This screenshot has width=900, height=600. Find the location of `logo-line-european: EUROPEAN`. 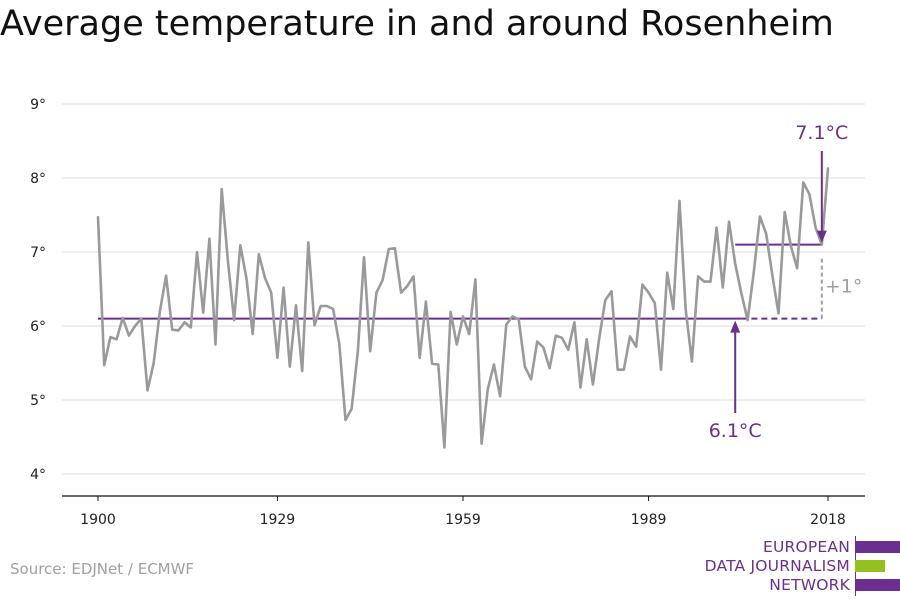

logo-line-european: EUROPEAN is located at coordinates (806, 547).